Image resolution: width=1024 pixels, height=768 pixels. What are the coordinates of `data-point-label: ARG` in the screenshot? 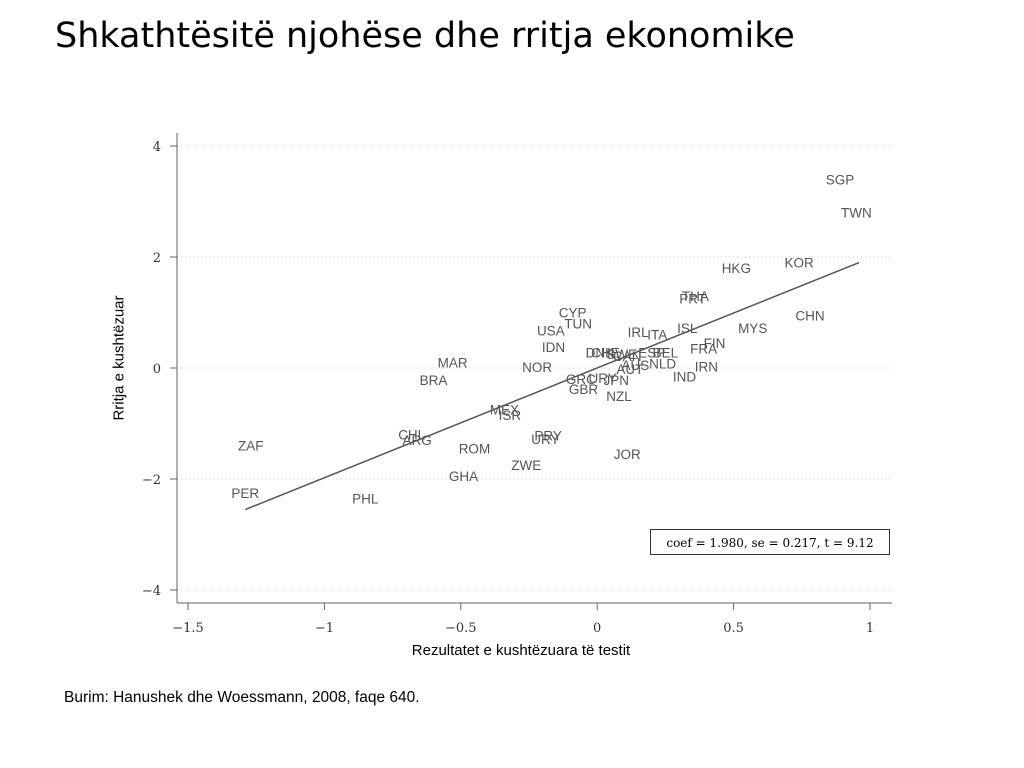 It's located at (417, 440).